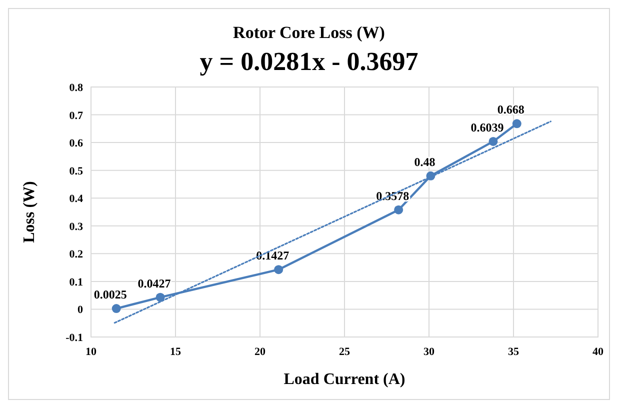 The width and height of the screenshot is (618, 408). Describe the element at coordinates (76, 171) in the screenshot. I see `y-tick-label: 0.5` at that location.